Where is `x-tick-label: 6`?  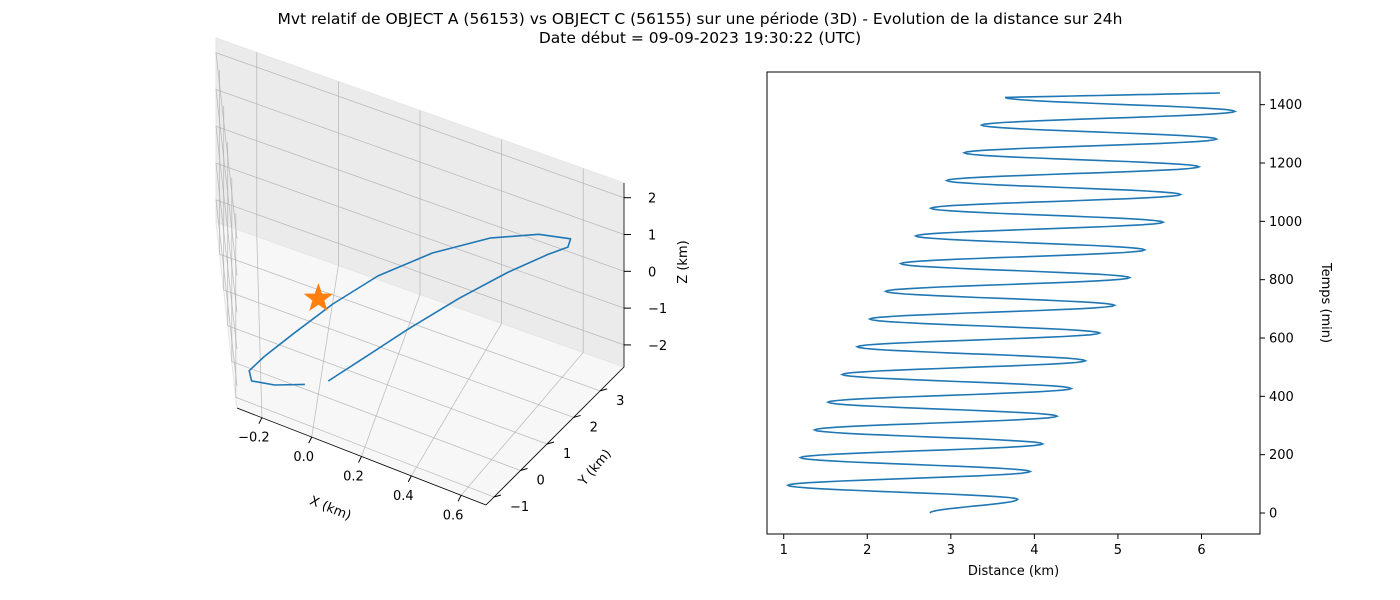 x-tick-label: 6 is located at coordinates (1201, 550).